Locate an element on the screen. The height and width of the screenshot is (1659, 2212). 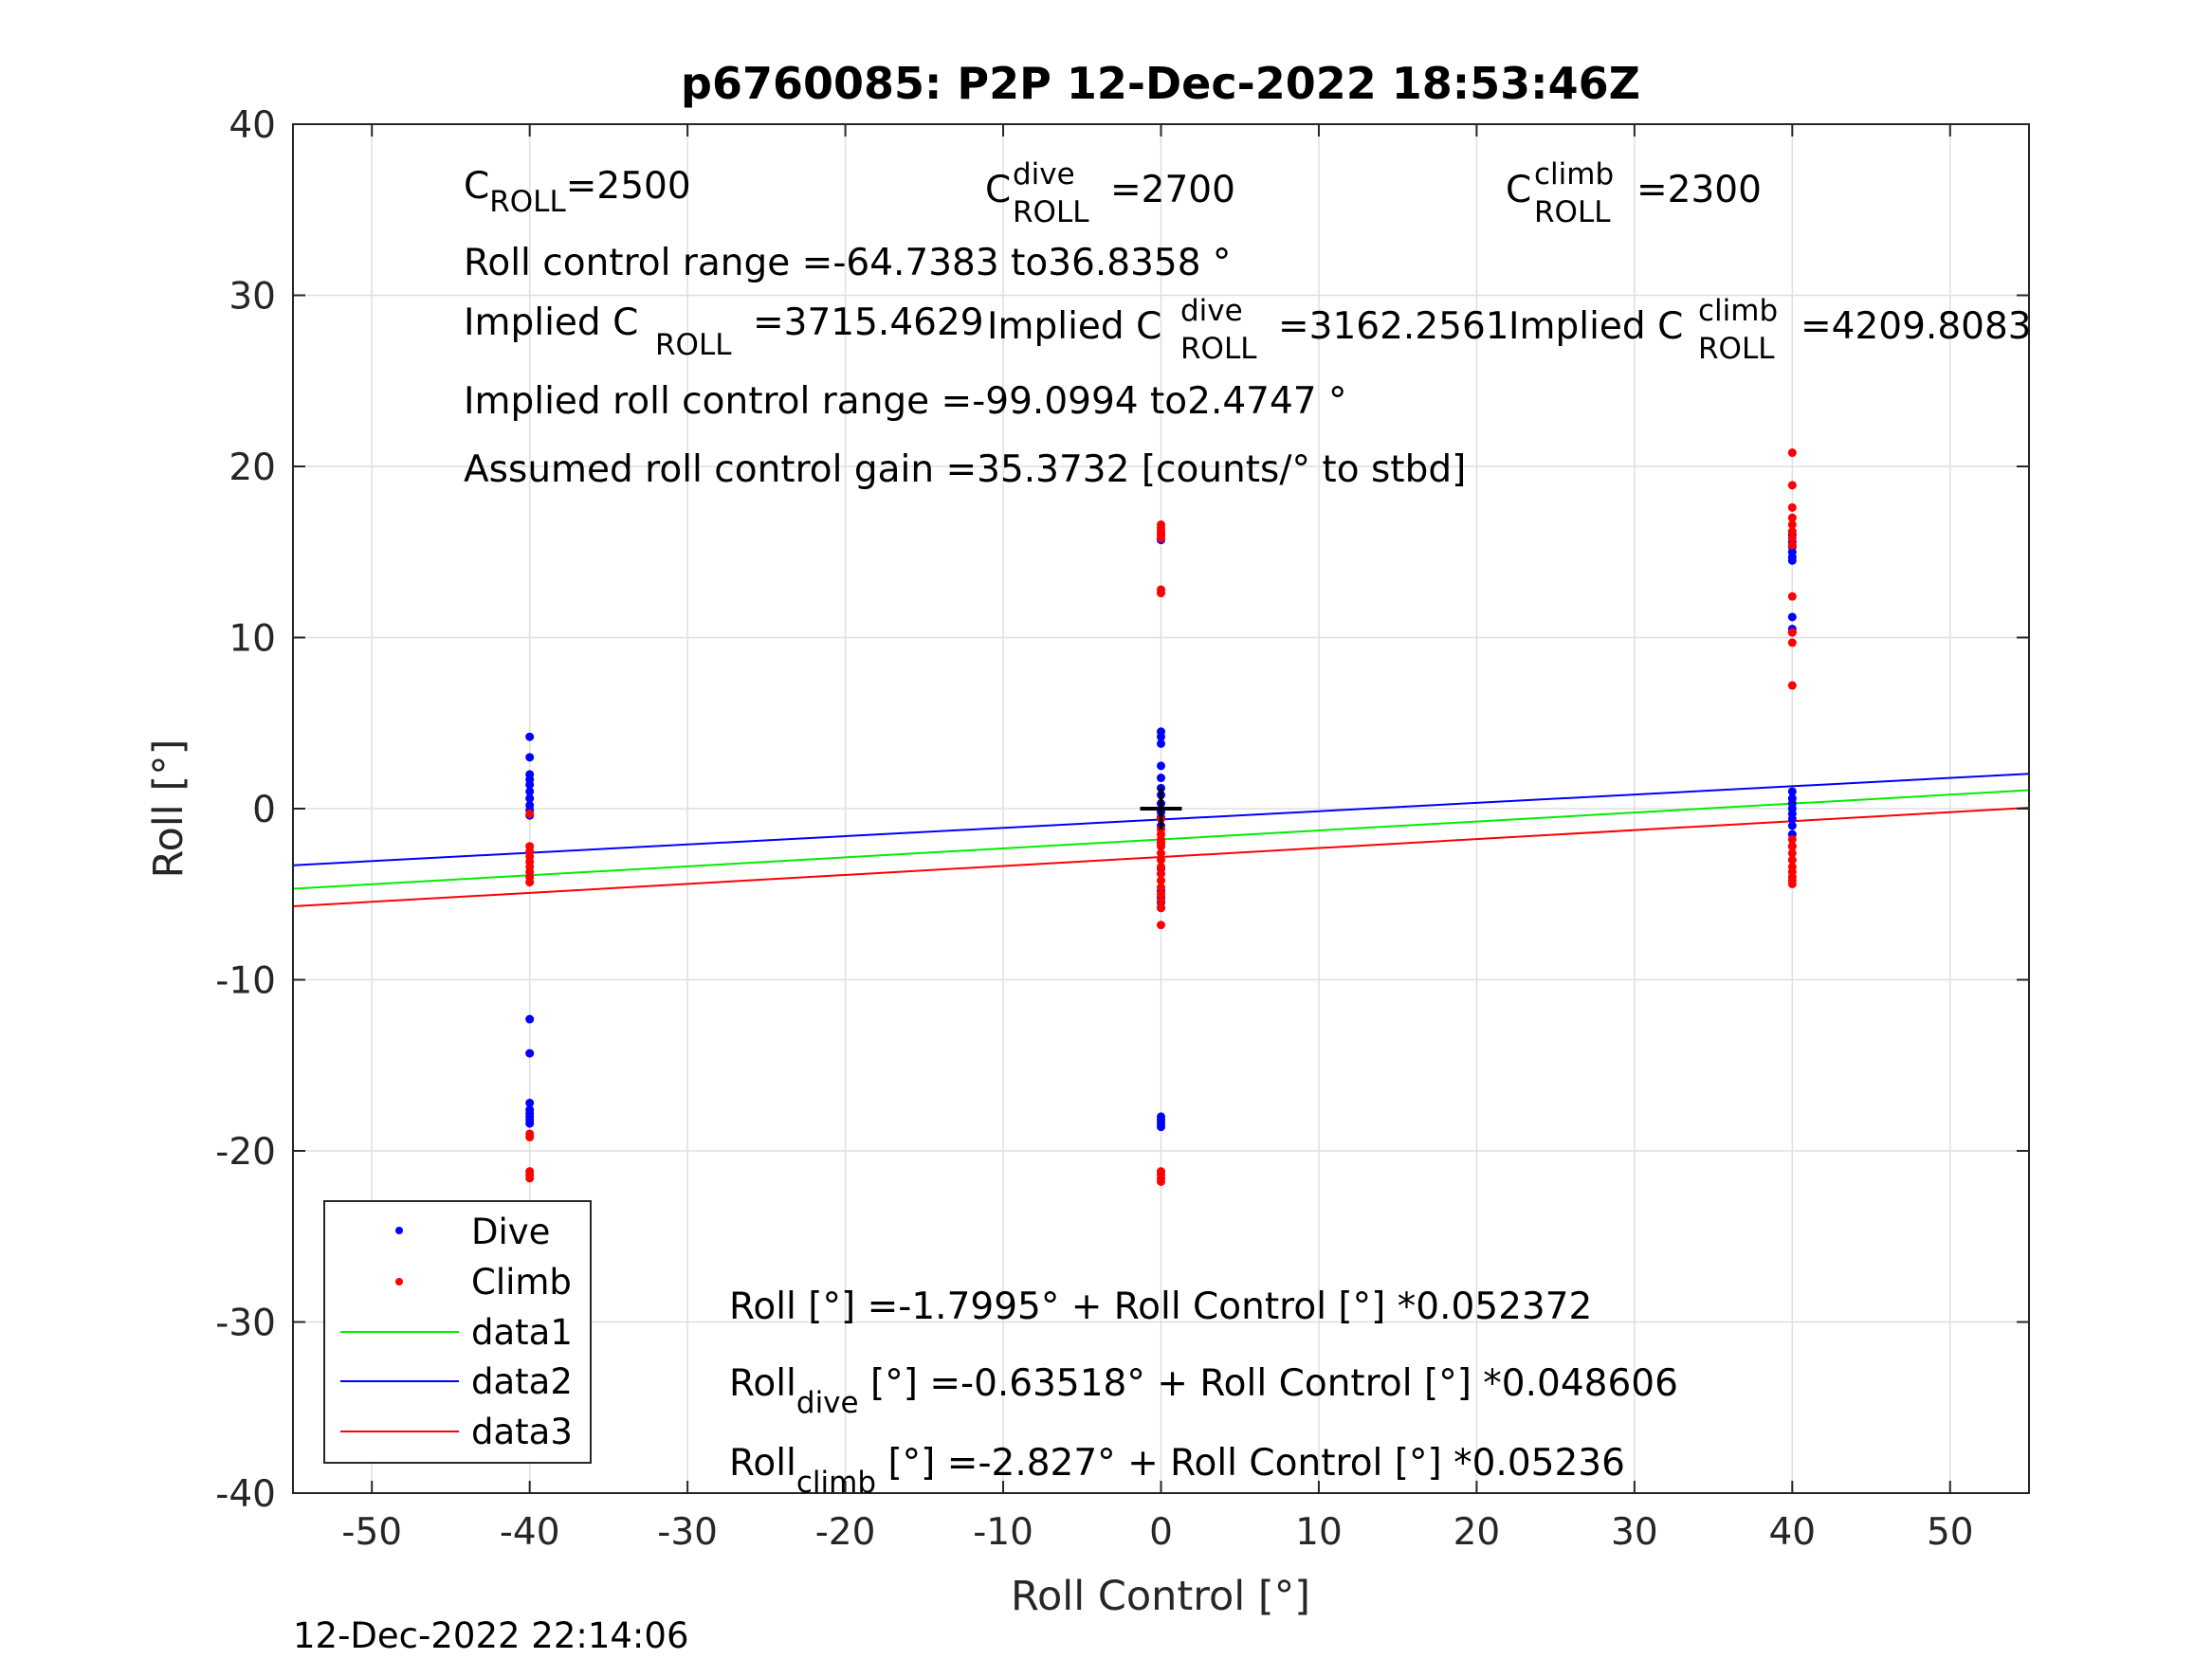
x-tick-label: -40 is located at coordinates (530, 1532).